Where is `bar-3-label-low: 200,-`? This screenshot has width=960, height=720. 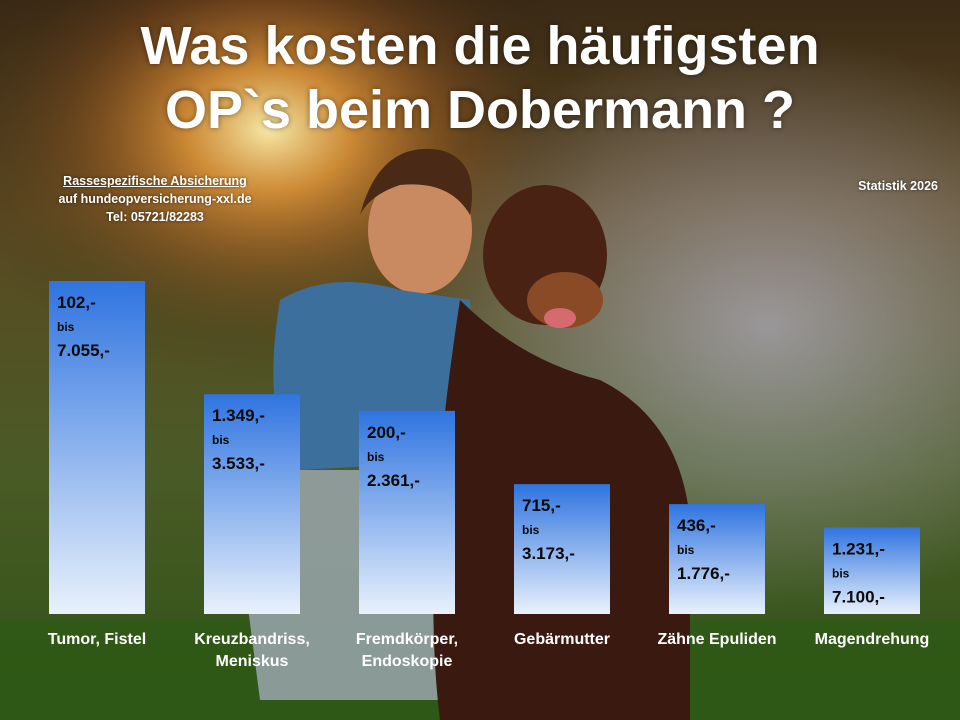 bar-3-label-low: 200,- is located at coordinates (386, 432).